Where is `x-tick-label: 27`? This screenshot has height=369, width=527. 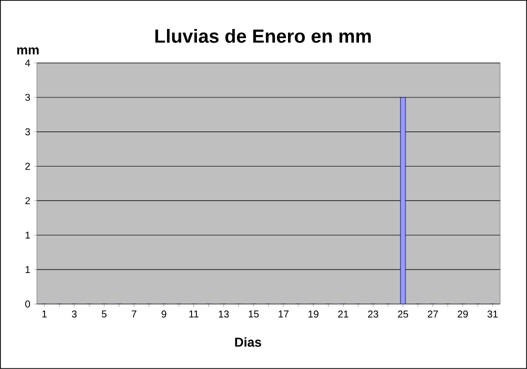
x-tick-label: 27 is located at coordinates (433, 314).